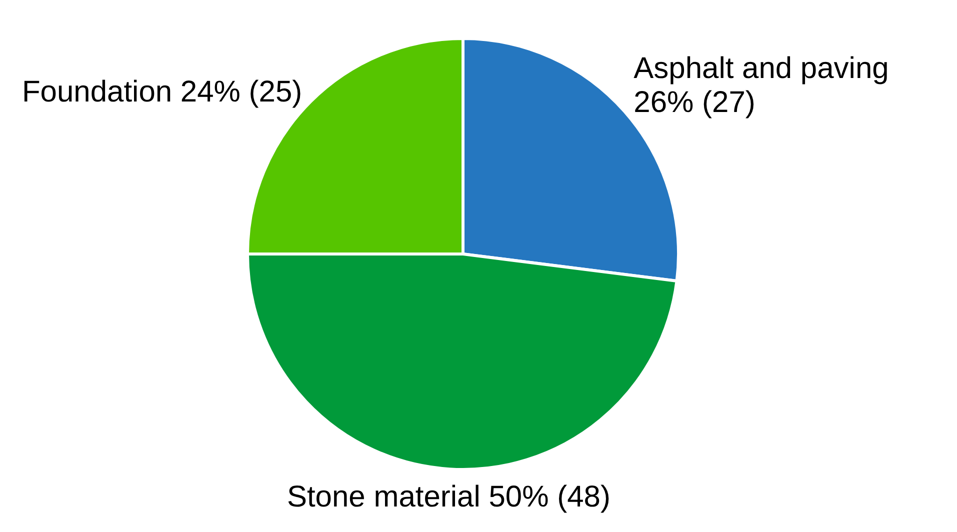  What do you see at coordinates (695, 102) in the screenshot?
I see `data-label: 26% (27)` at bounding box center [695, 102].